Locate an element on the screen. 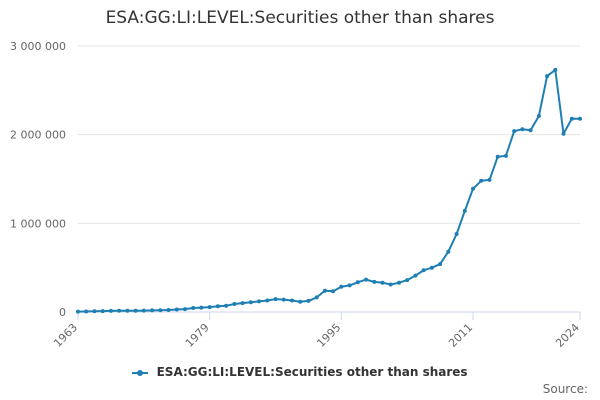  x-tick-label: 2024 is located at coordinates (567, 335).